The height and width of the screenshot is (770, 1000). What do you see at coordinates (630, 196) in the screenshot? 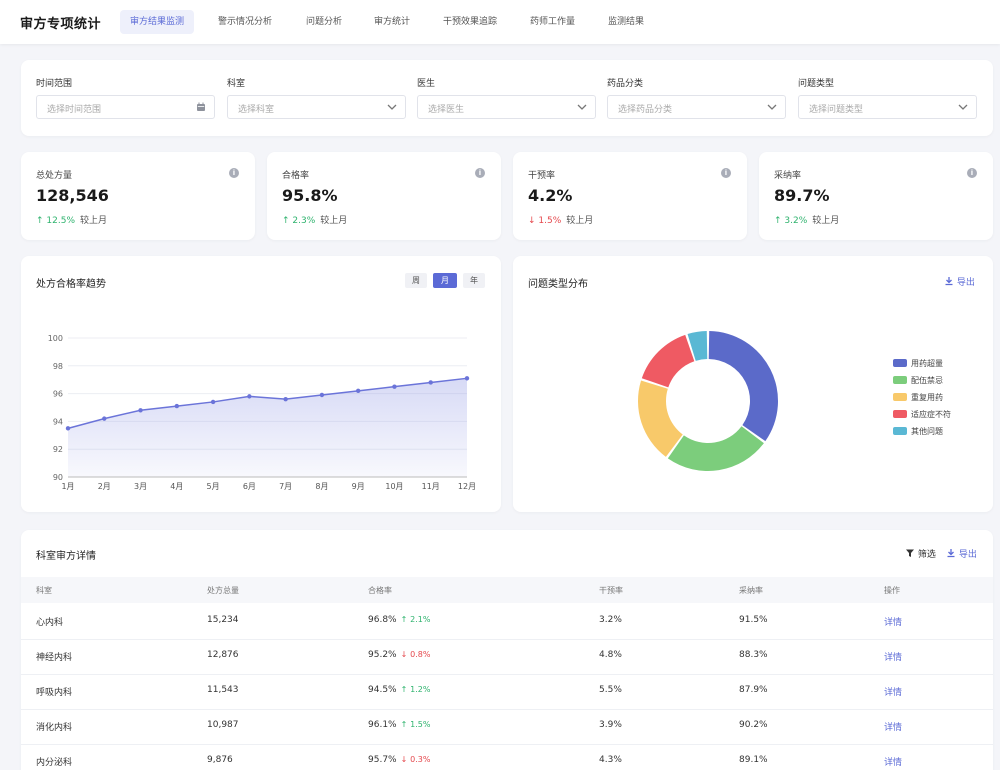
I see `kpi-card-intervention-rate` at bounding box center [630, 196].